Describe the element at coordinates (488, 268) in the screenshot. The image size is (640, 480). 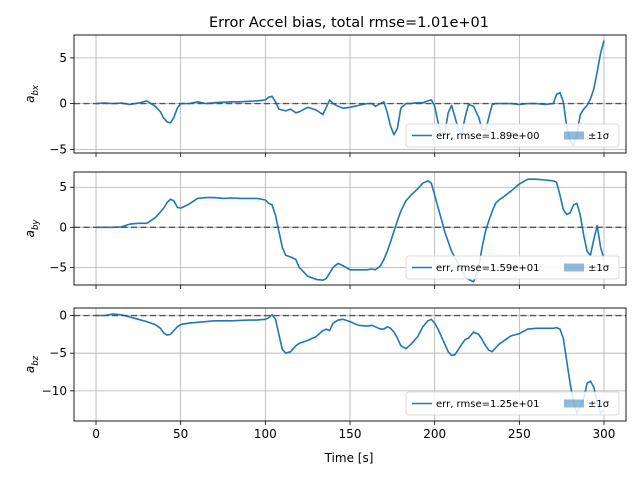
I see `legend-label-err: err, rmse=1.59e+01` at that location.